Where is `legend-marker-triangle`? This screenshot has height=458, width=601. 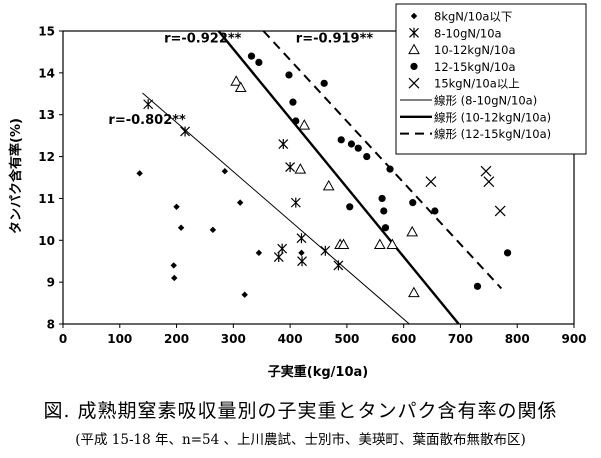 legend-marker-triangle is located at coordinates (414, 49).